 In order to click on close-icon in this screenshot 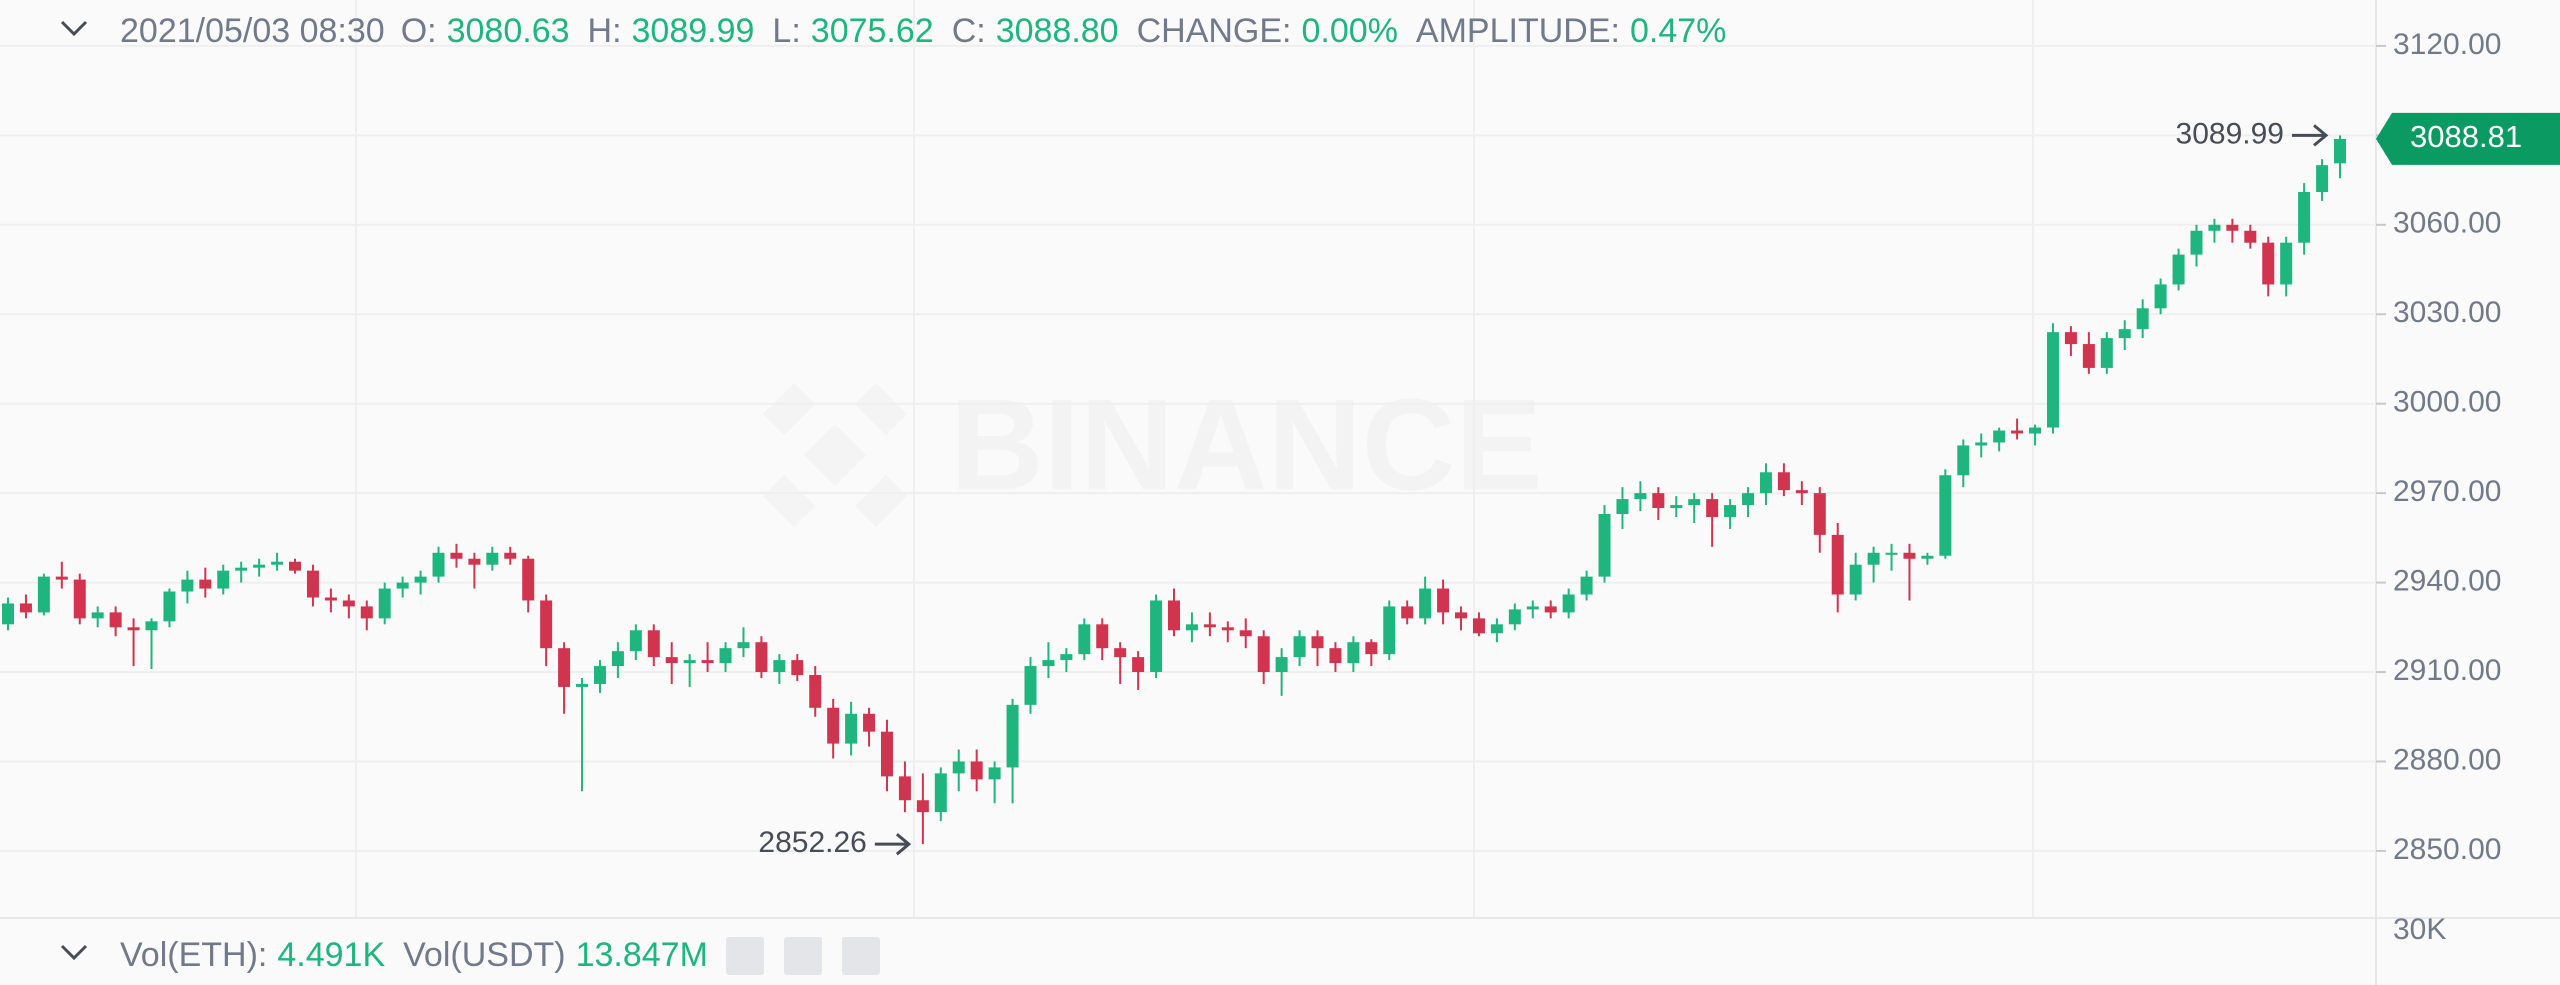, I will do `click(860, 955)`.